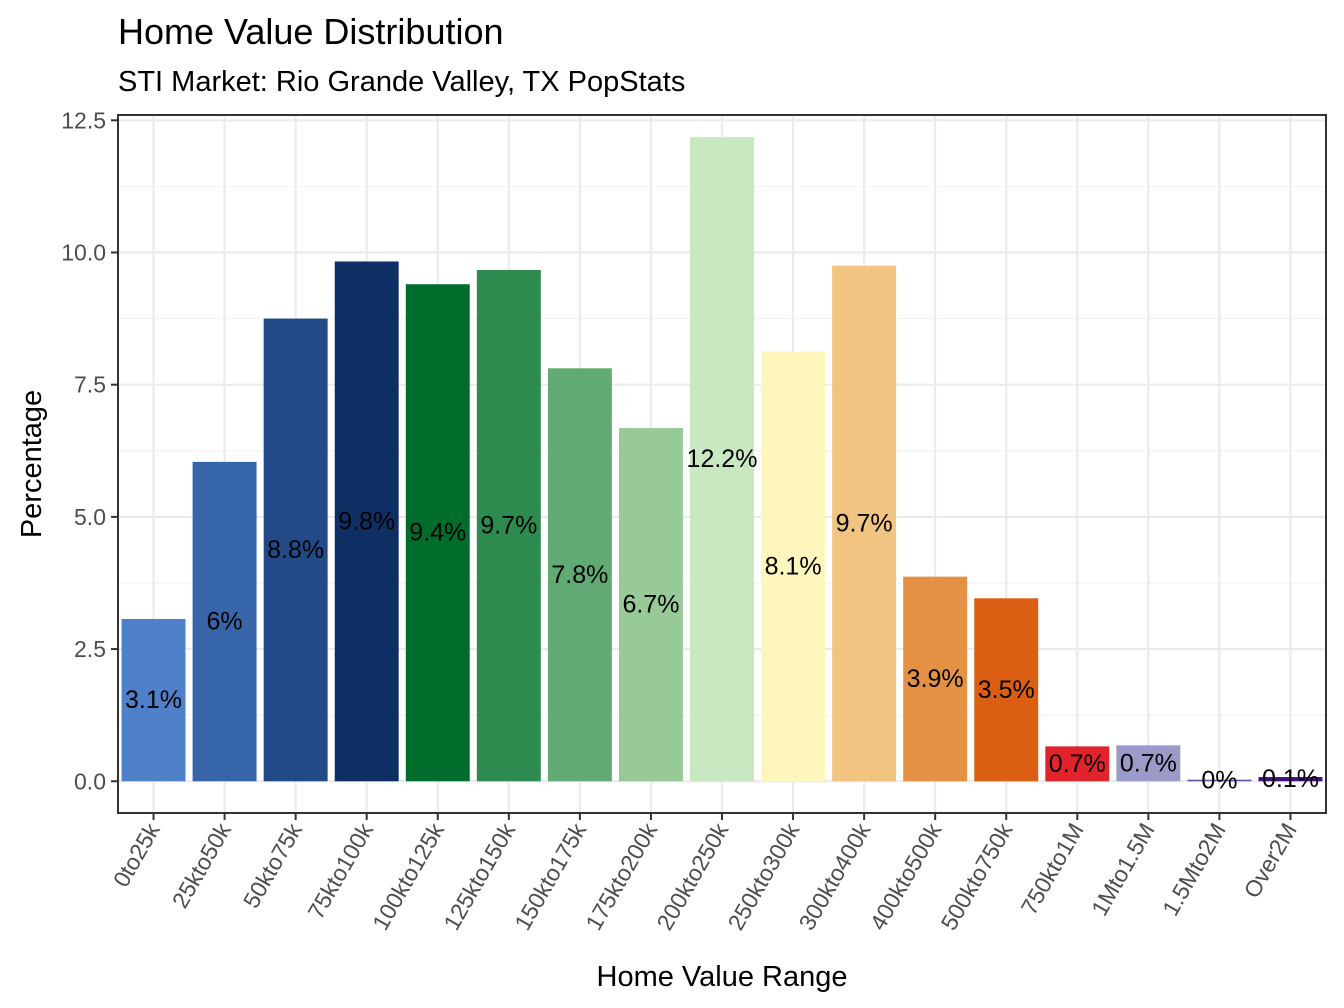 This screenshot has width=1344, height=1008. I want to click on data-label-150kto175k: 7.8%, so click(579, 575).